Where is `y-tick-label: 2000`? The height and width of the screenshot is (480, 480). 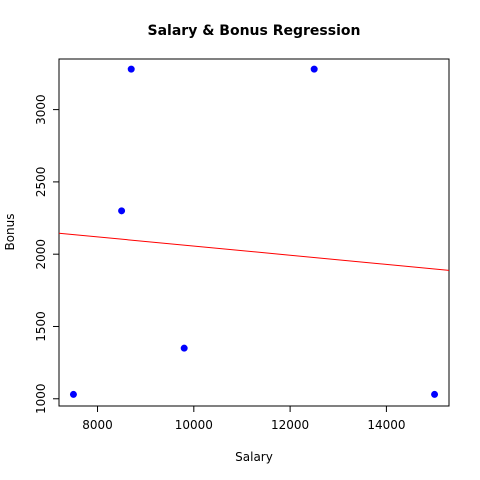
y-tick-label: 2000 is located at coordinates (41, 254).